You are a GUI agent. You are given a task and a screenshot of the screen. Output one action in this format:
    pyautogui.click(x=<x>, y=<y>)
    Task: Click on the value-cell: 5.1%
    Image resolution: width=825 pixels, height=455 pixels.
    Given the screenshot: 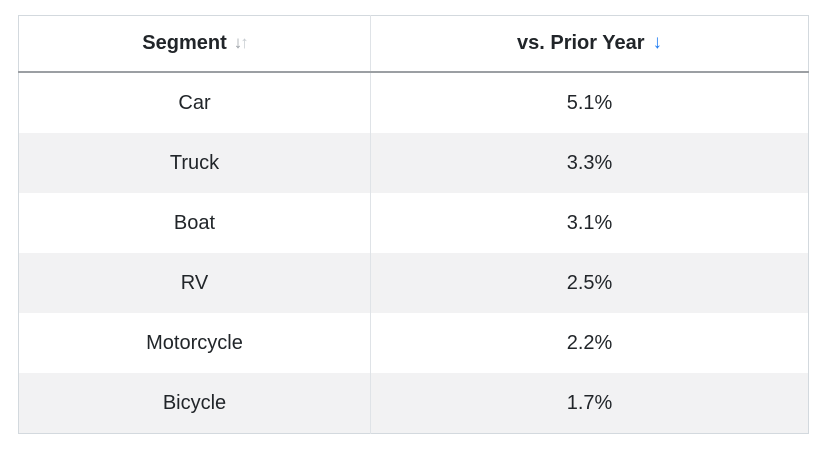 What is the action you would take?
    pyautogui.click(x=589, y=102)
    